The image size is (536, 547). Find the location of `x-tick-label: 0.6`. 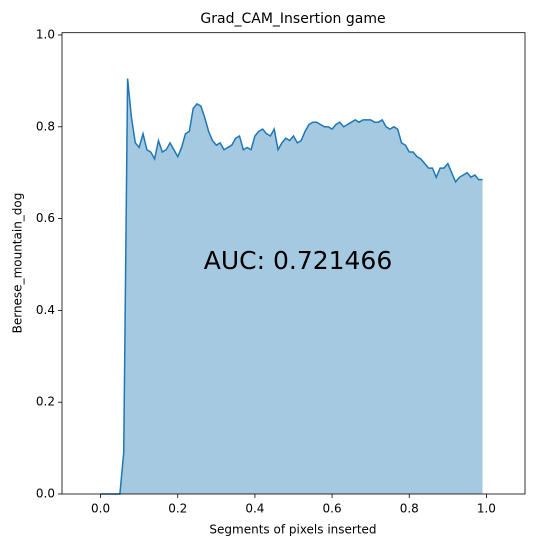

x-tick-label: 0.6 is located at coordinates (332, 509).